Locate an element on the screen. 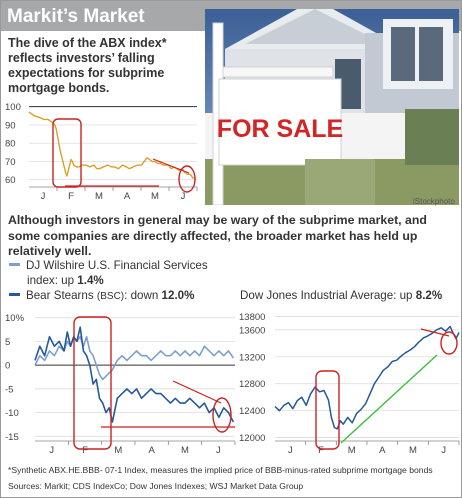  wilshire-swatch is located at coordinates (14, 265).